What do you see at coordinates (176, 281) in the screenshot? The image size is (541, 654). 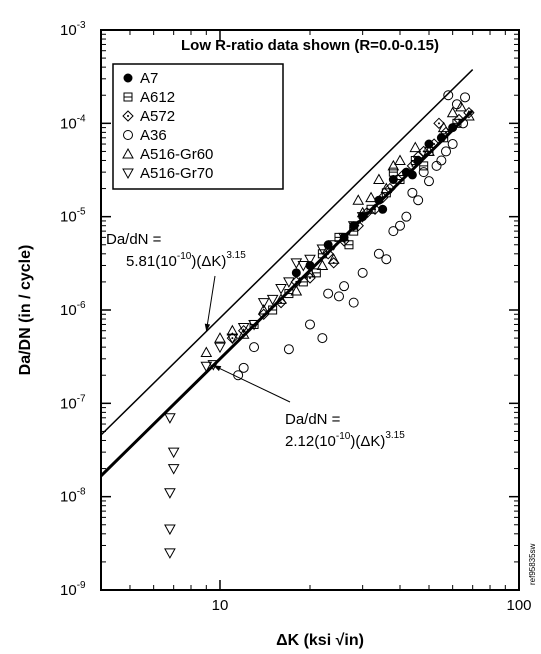 I see `equation-upper: Da/dN = 5.81(10-10)(ΔK)3.15` at bounding box center [176, 281].